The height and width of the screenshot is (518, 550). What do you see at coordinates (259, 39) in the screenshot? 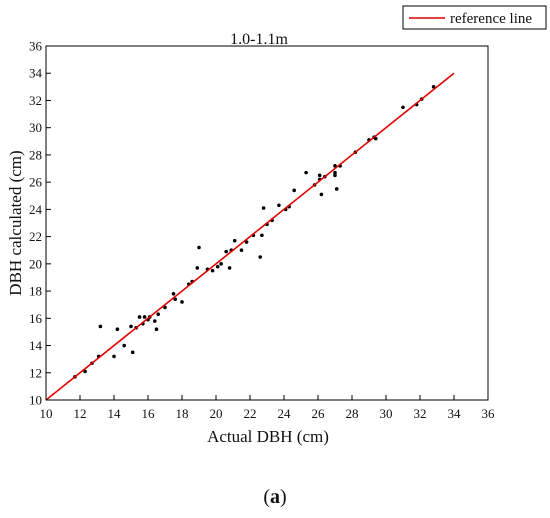
I see `chart-title: 1.0-1.1m` at bounding box center [259, 39].